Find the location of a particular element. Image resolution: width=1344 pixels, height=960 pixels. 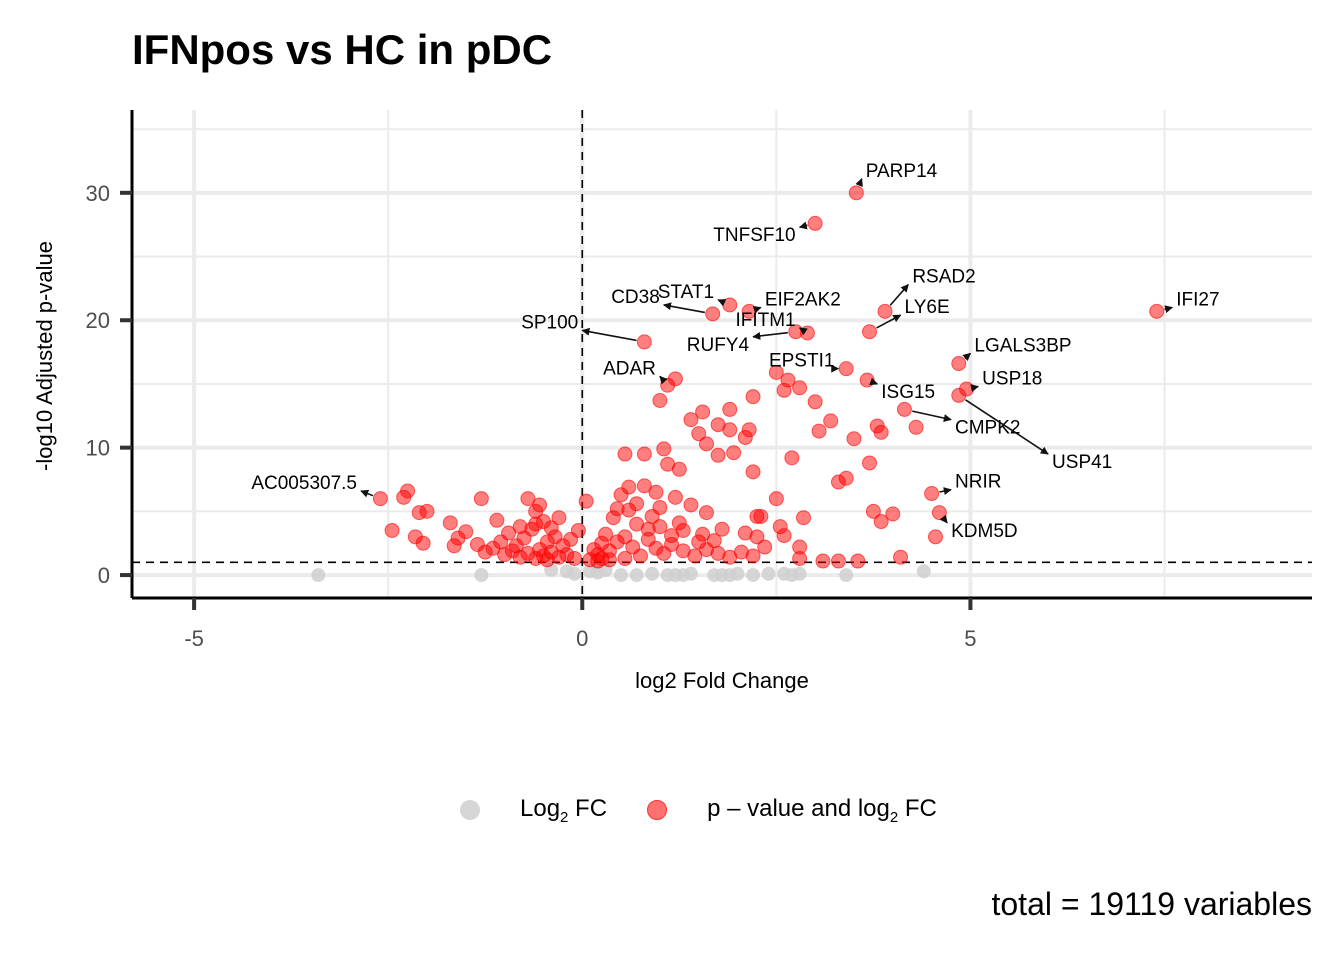

legend: Log2 FC p – value and log2 FC is located at coordinates (698, 810).